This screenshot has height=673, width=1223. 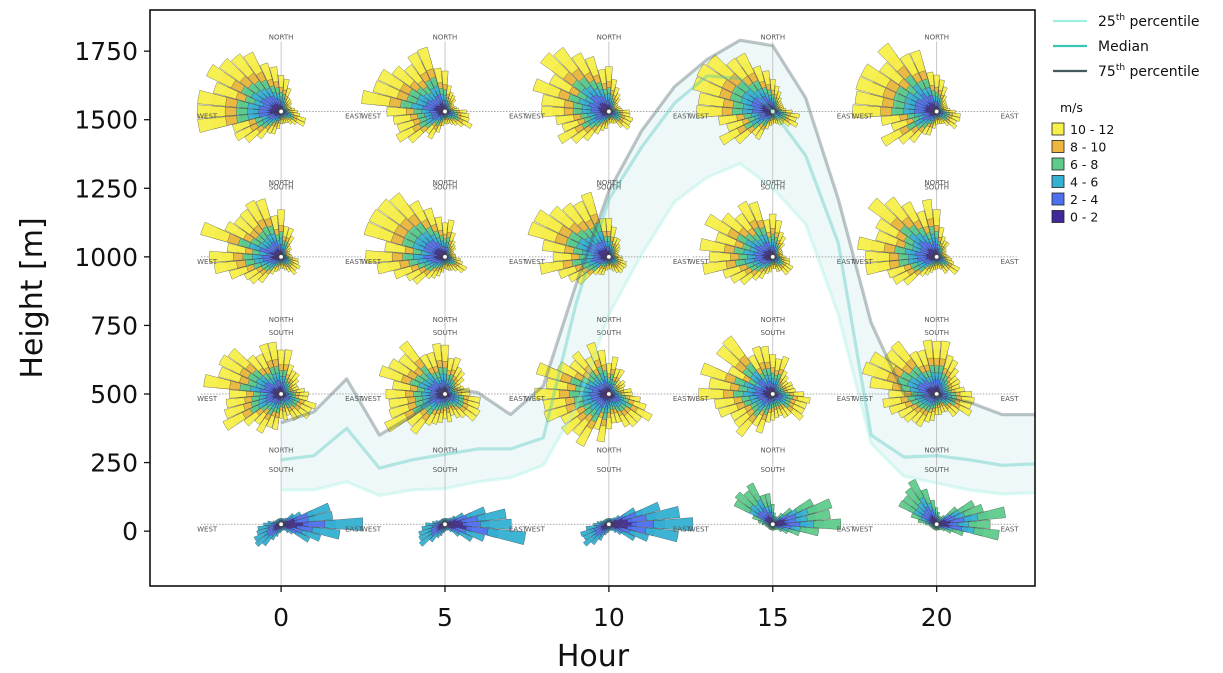 What do you see at coordinates (609, 617) in the screenshot?
I see `x-tick-label: 10` at bounding box center [609, 617].